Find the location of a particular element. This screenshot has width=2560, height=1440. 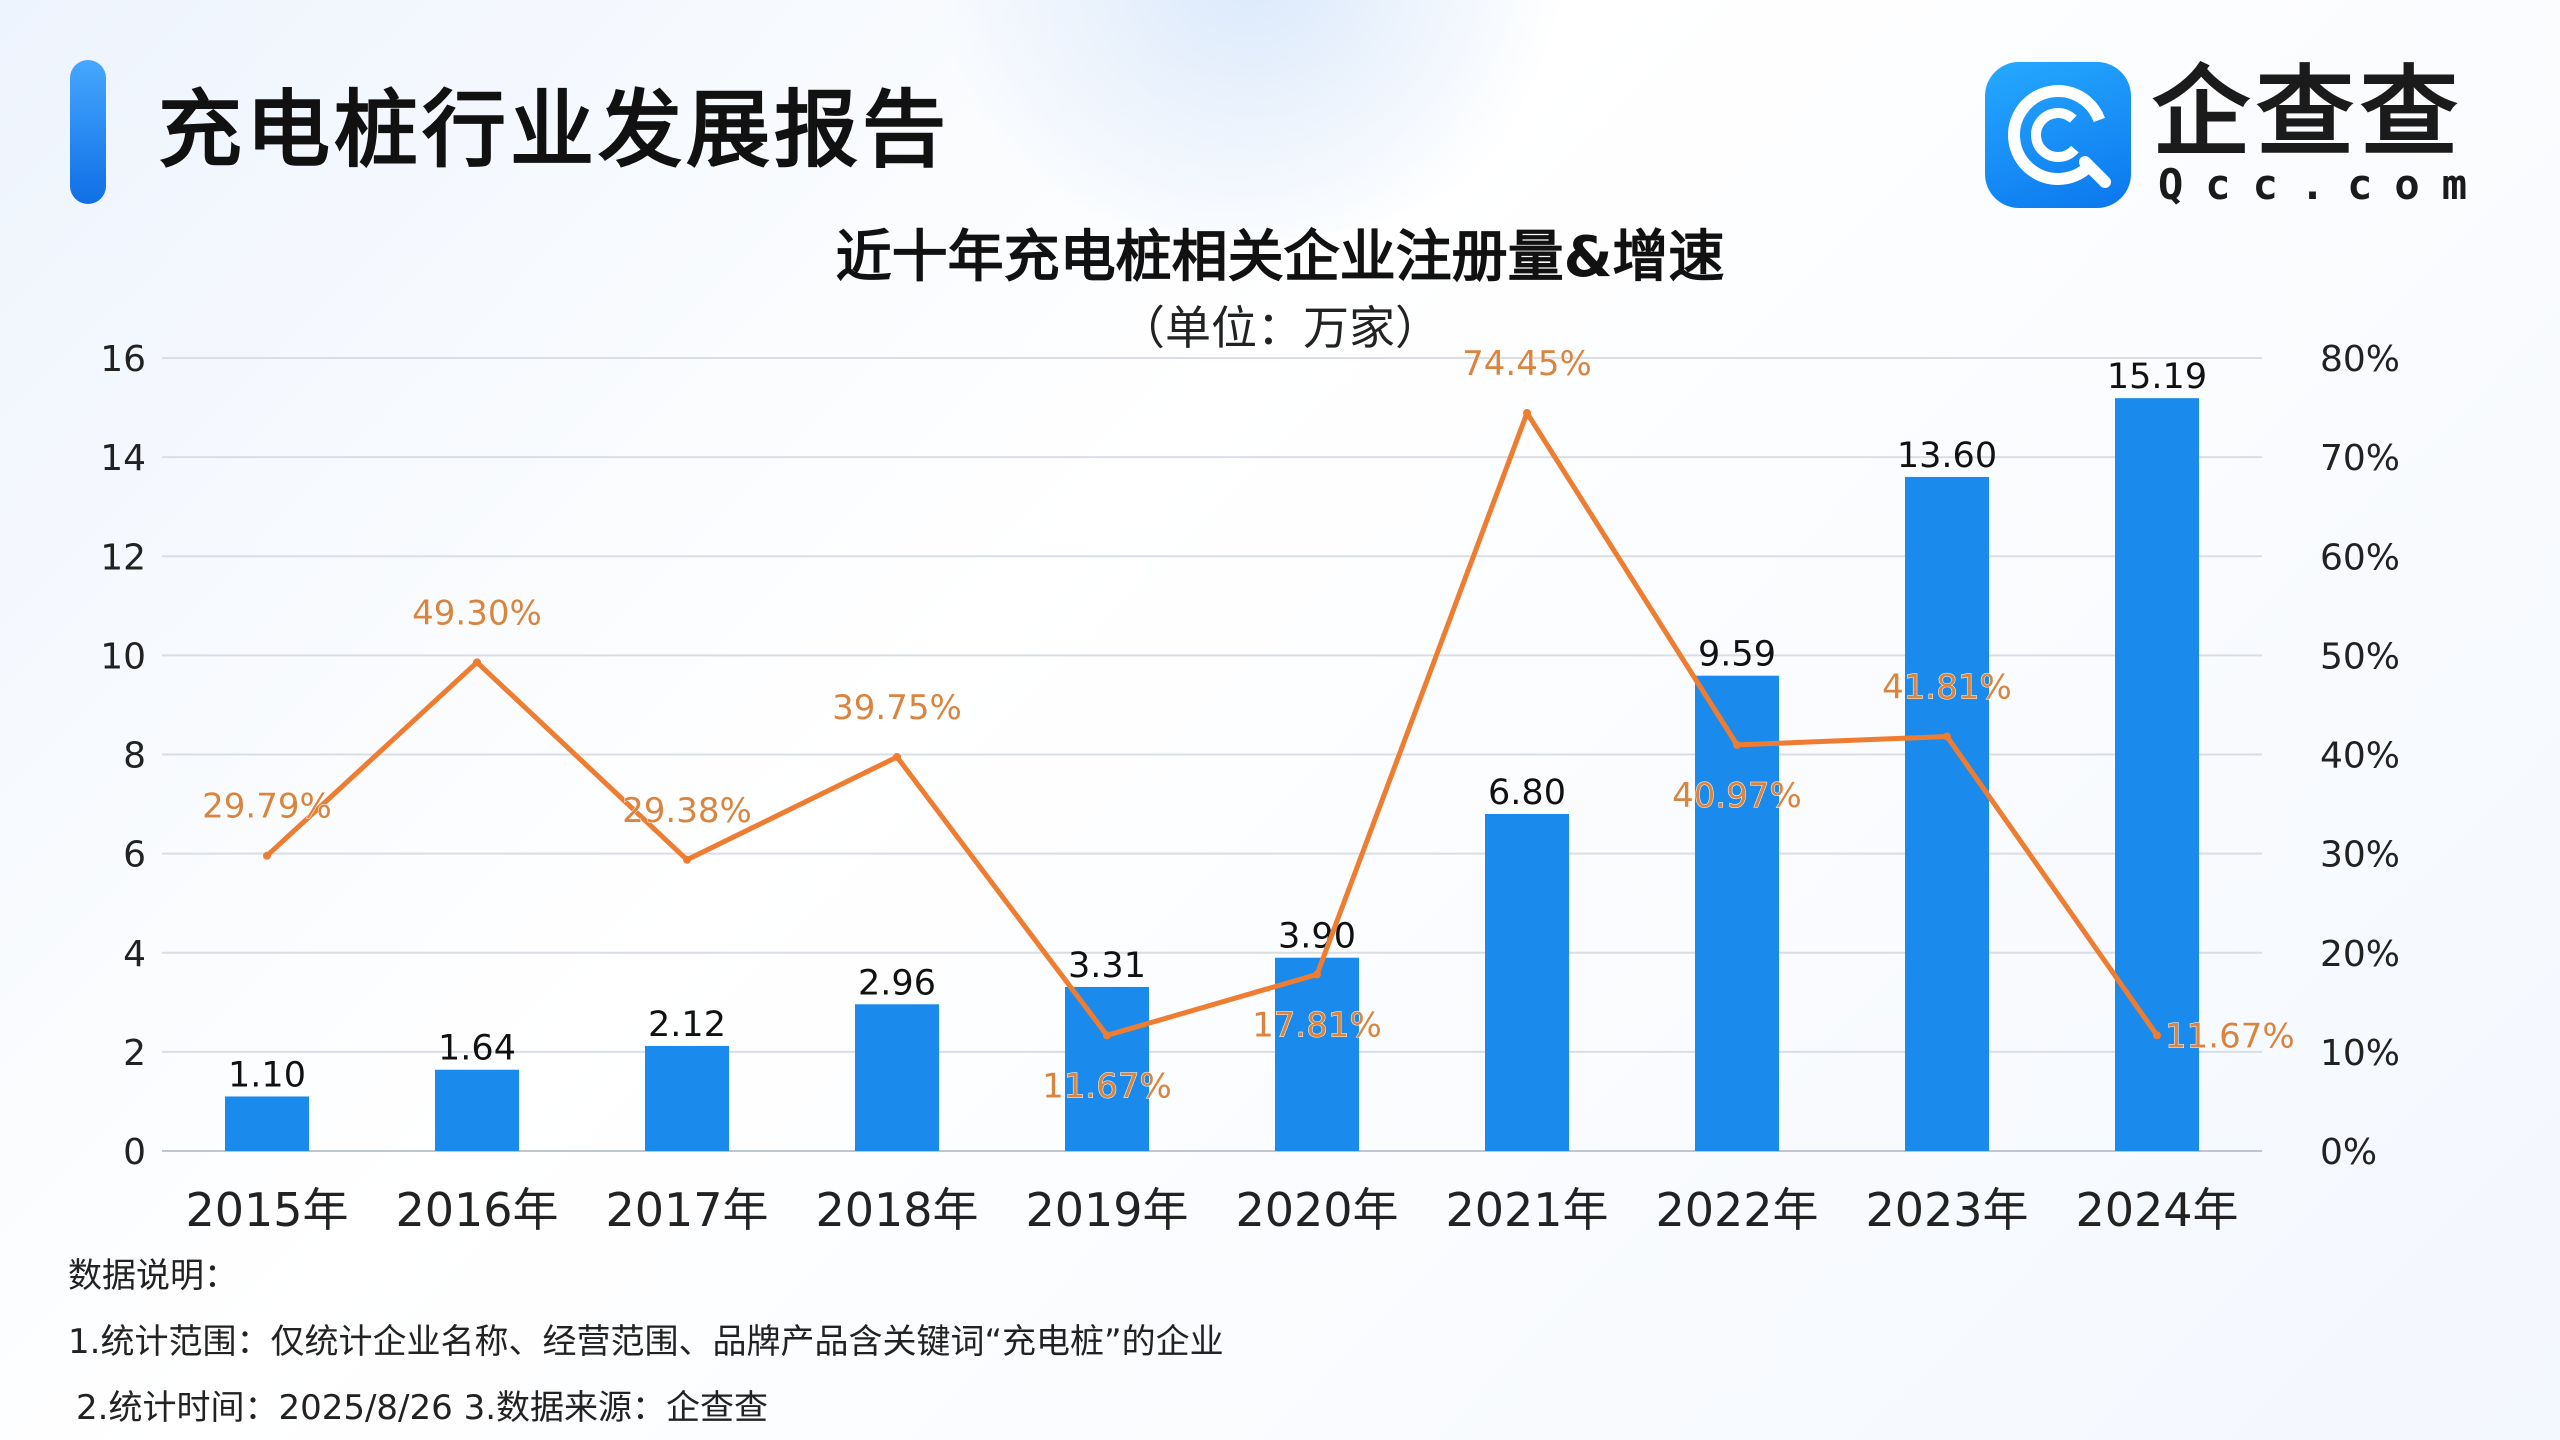

x-axis-tick-label: 2022年 is located at coordinates (1736, 1210).